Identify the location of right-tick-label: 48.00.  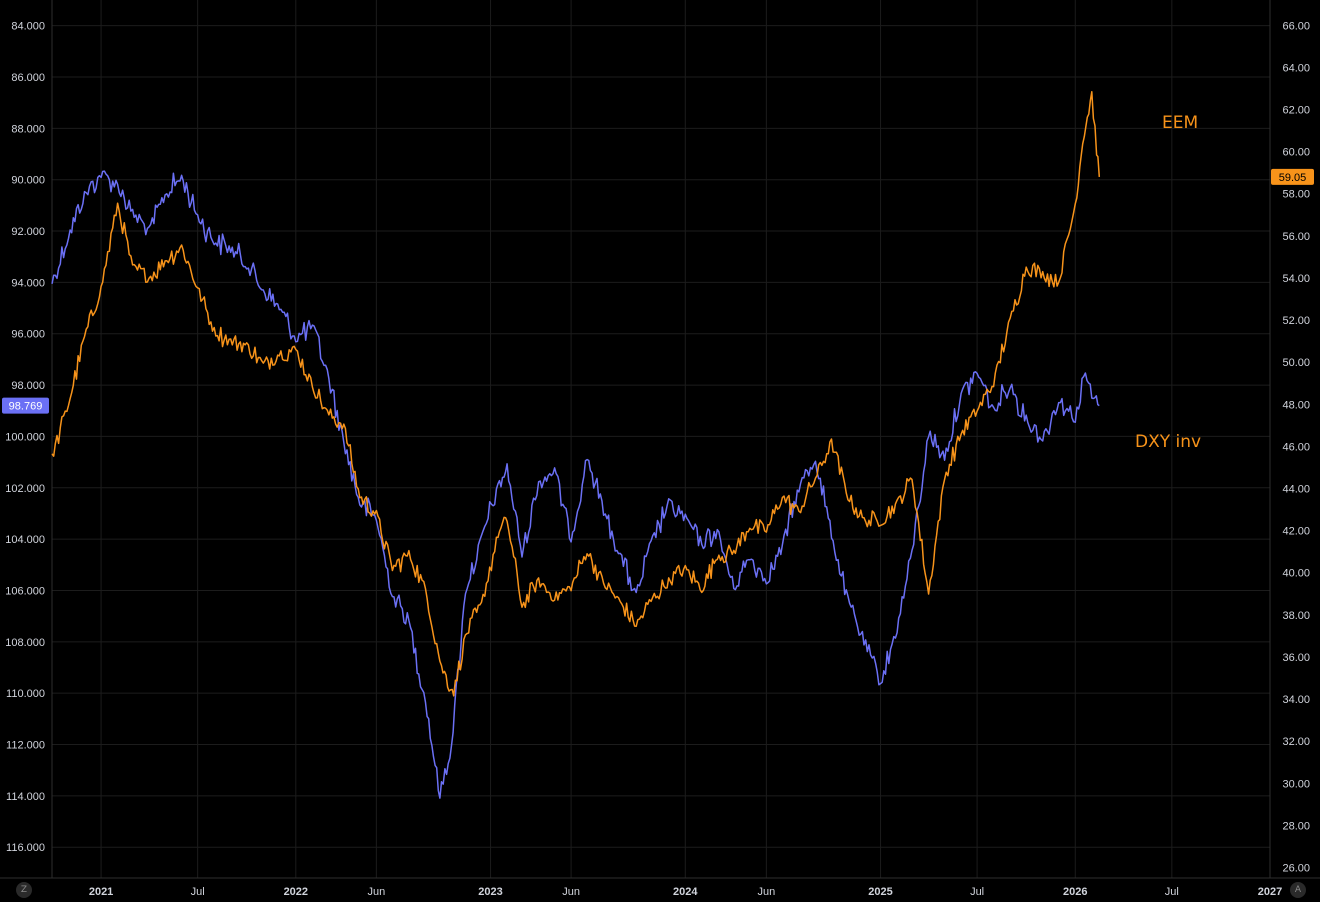
(1296, 405).